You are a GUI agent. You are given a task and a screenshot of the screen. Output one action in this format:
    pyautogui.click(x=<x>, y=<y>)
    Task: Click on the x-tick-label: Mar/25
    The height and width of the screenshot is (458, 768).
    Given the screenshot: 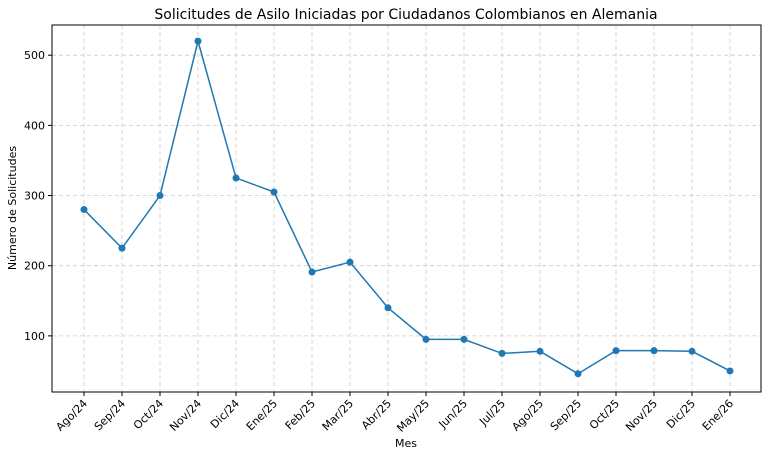 What is the action you would take?
    pyautogui.click(x=338, y=415)
    